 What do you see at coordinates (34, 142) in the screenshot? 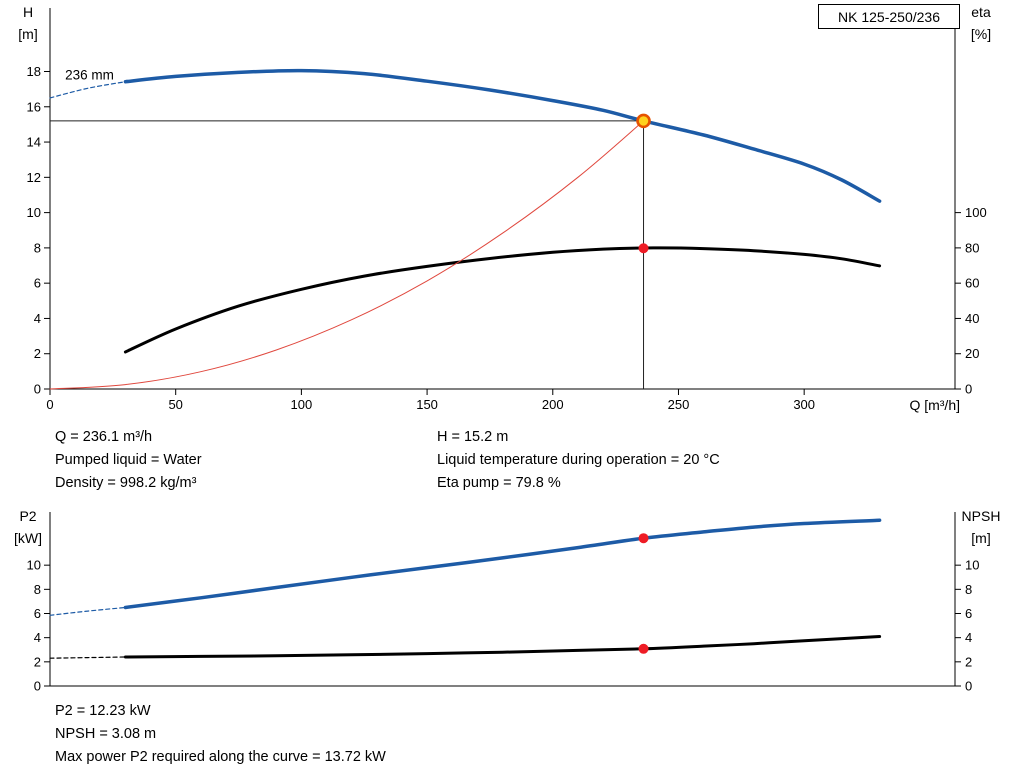
I see `chart-text: 14` at bounding box center [34, 142].